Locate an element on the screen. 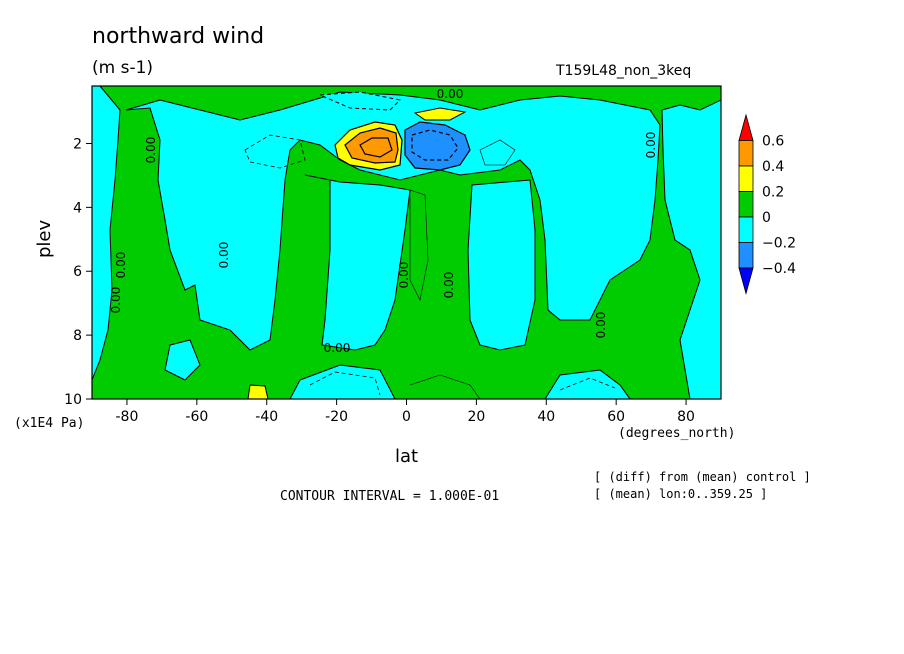 This screenshot has height=654, width=904. x-tick-label: -40 is located at coordinates (266, 417).